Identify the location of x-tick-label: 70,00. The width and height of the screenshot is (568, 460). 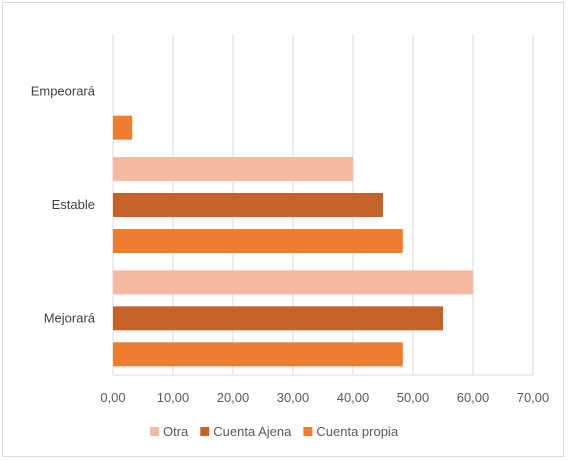
(533, 397).